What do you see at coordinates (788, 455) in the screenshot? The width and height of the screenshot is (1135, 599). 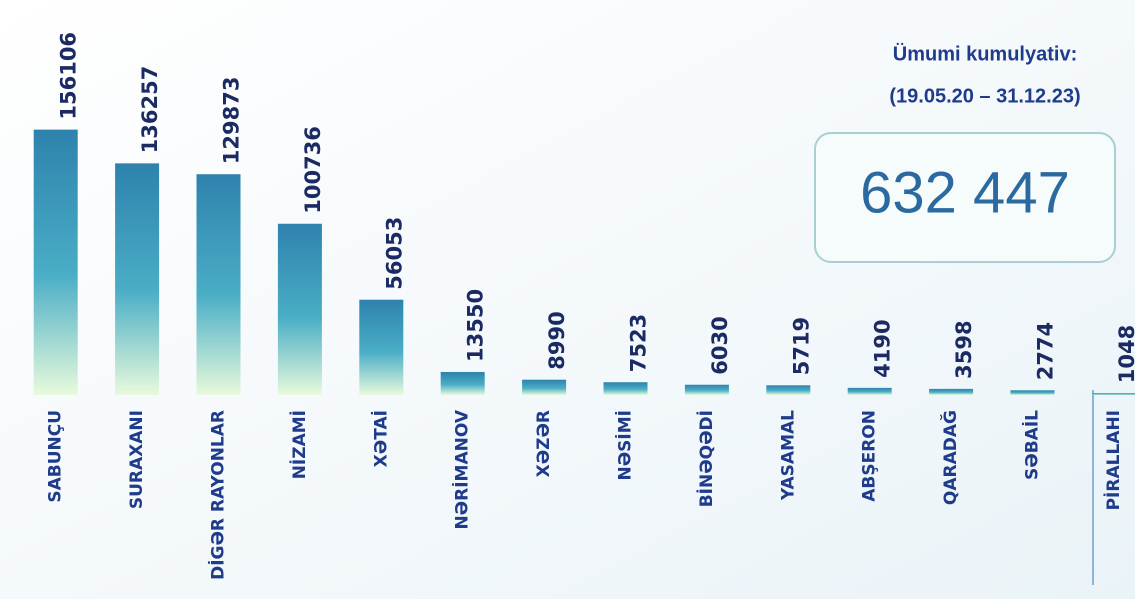 I see `x-tick-label: YASAMAL` at bounding box center [788, 455].